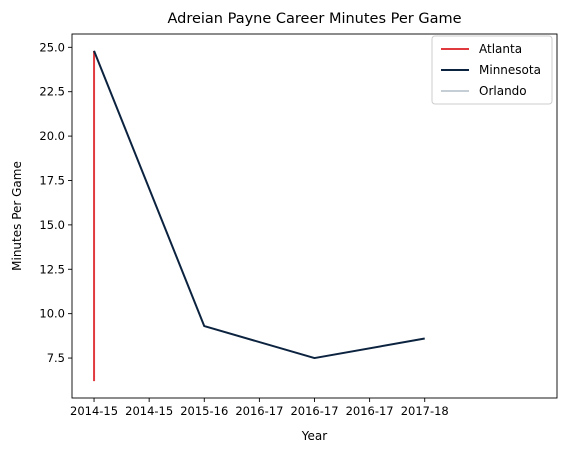 The height and width of the screenshot is (453, 582). What do you see at coordinates (52, 92) in the screenshot?
I see `y-tick-label: 22.5` at bounding box center [52, 92].